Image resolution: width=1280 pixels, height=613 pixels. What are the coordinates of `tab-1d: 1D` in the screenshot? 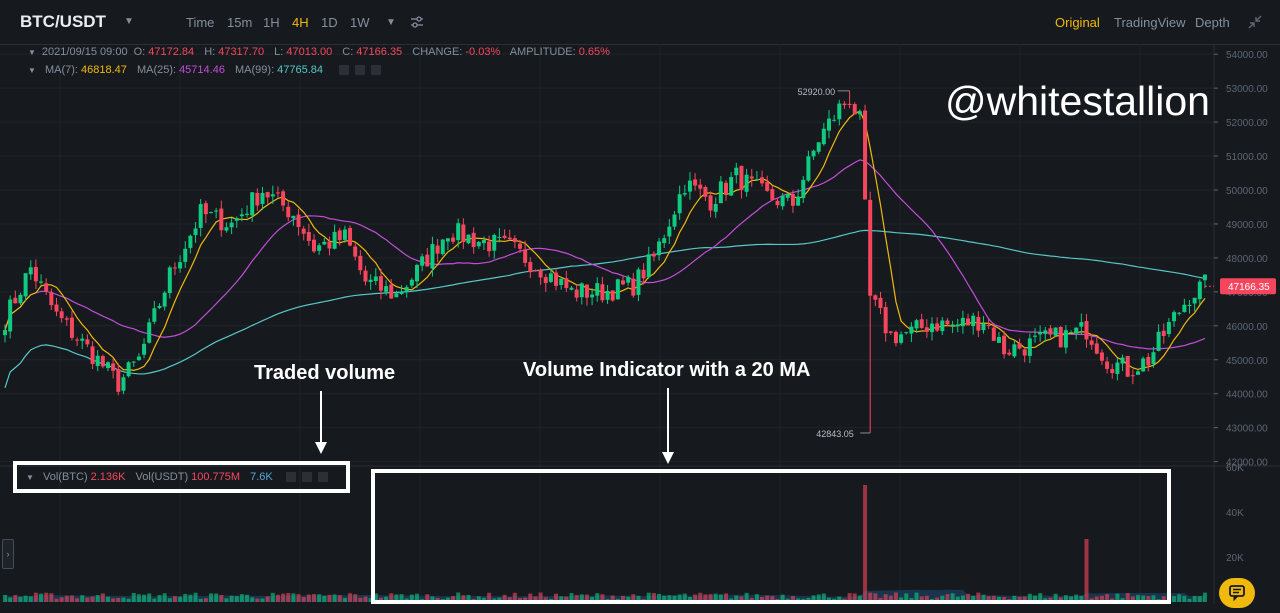 It's located at (329, 22).